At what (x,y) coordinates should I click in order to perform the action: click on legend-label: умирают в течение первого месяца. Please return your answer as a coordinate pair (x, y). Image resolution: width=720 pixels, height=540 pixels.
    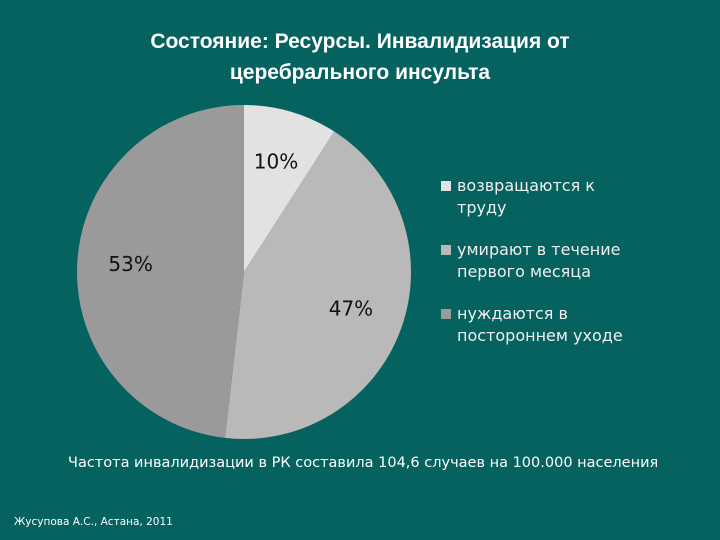
    Looking at the image, I should click on (539, 260).